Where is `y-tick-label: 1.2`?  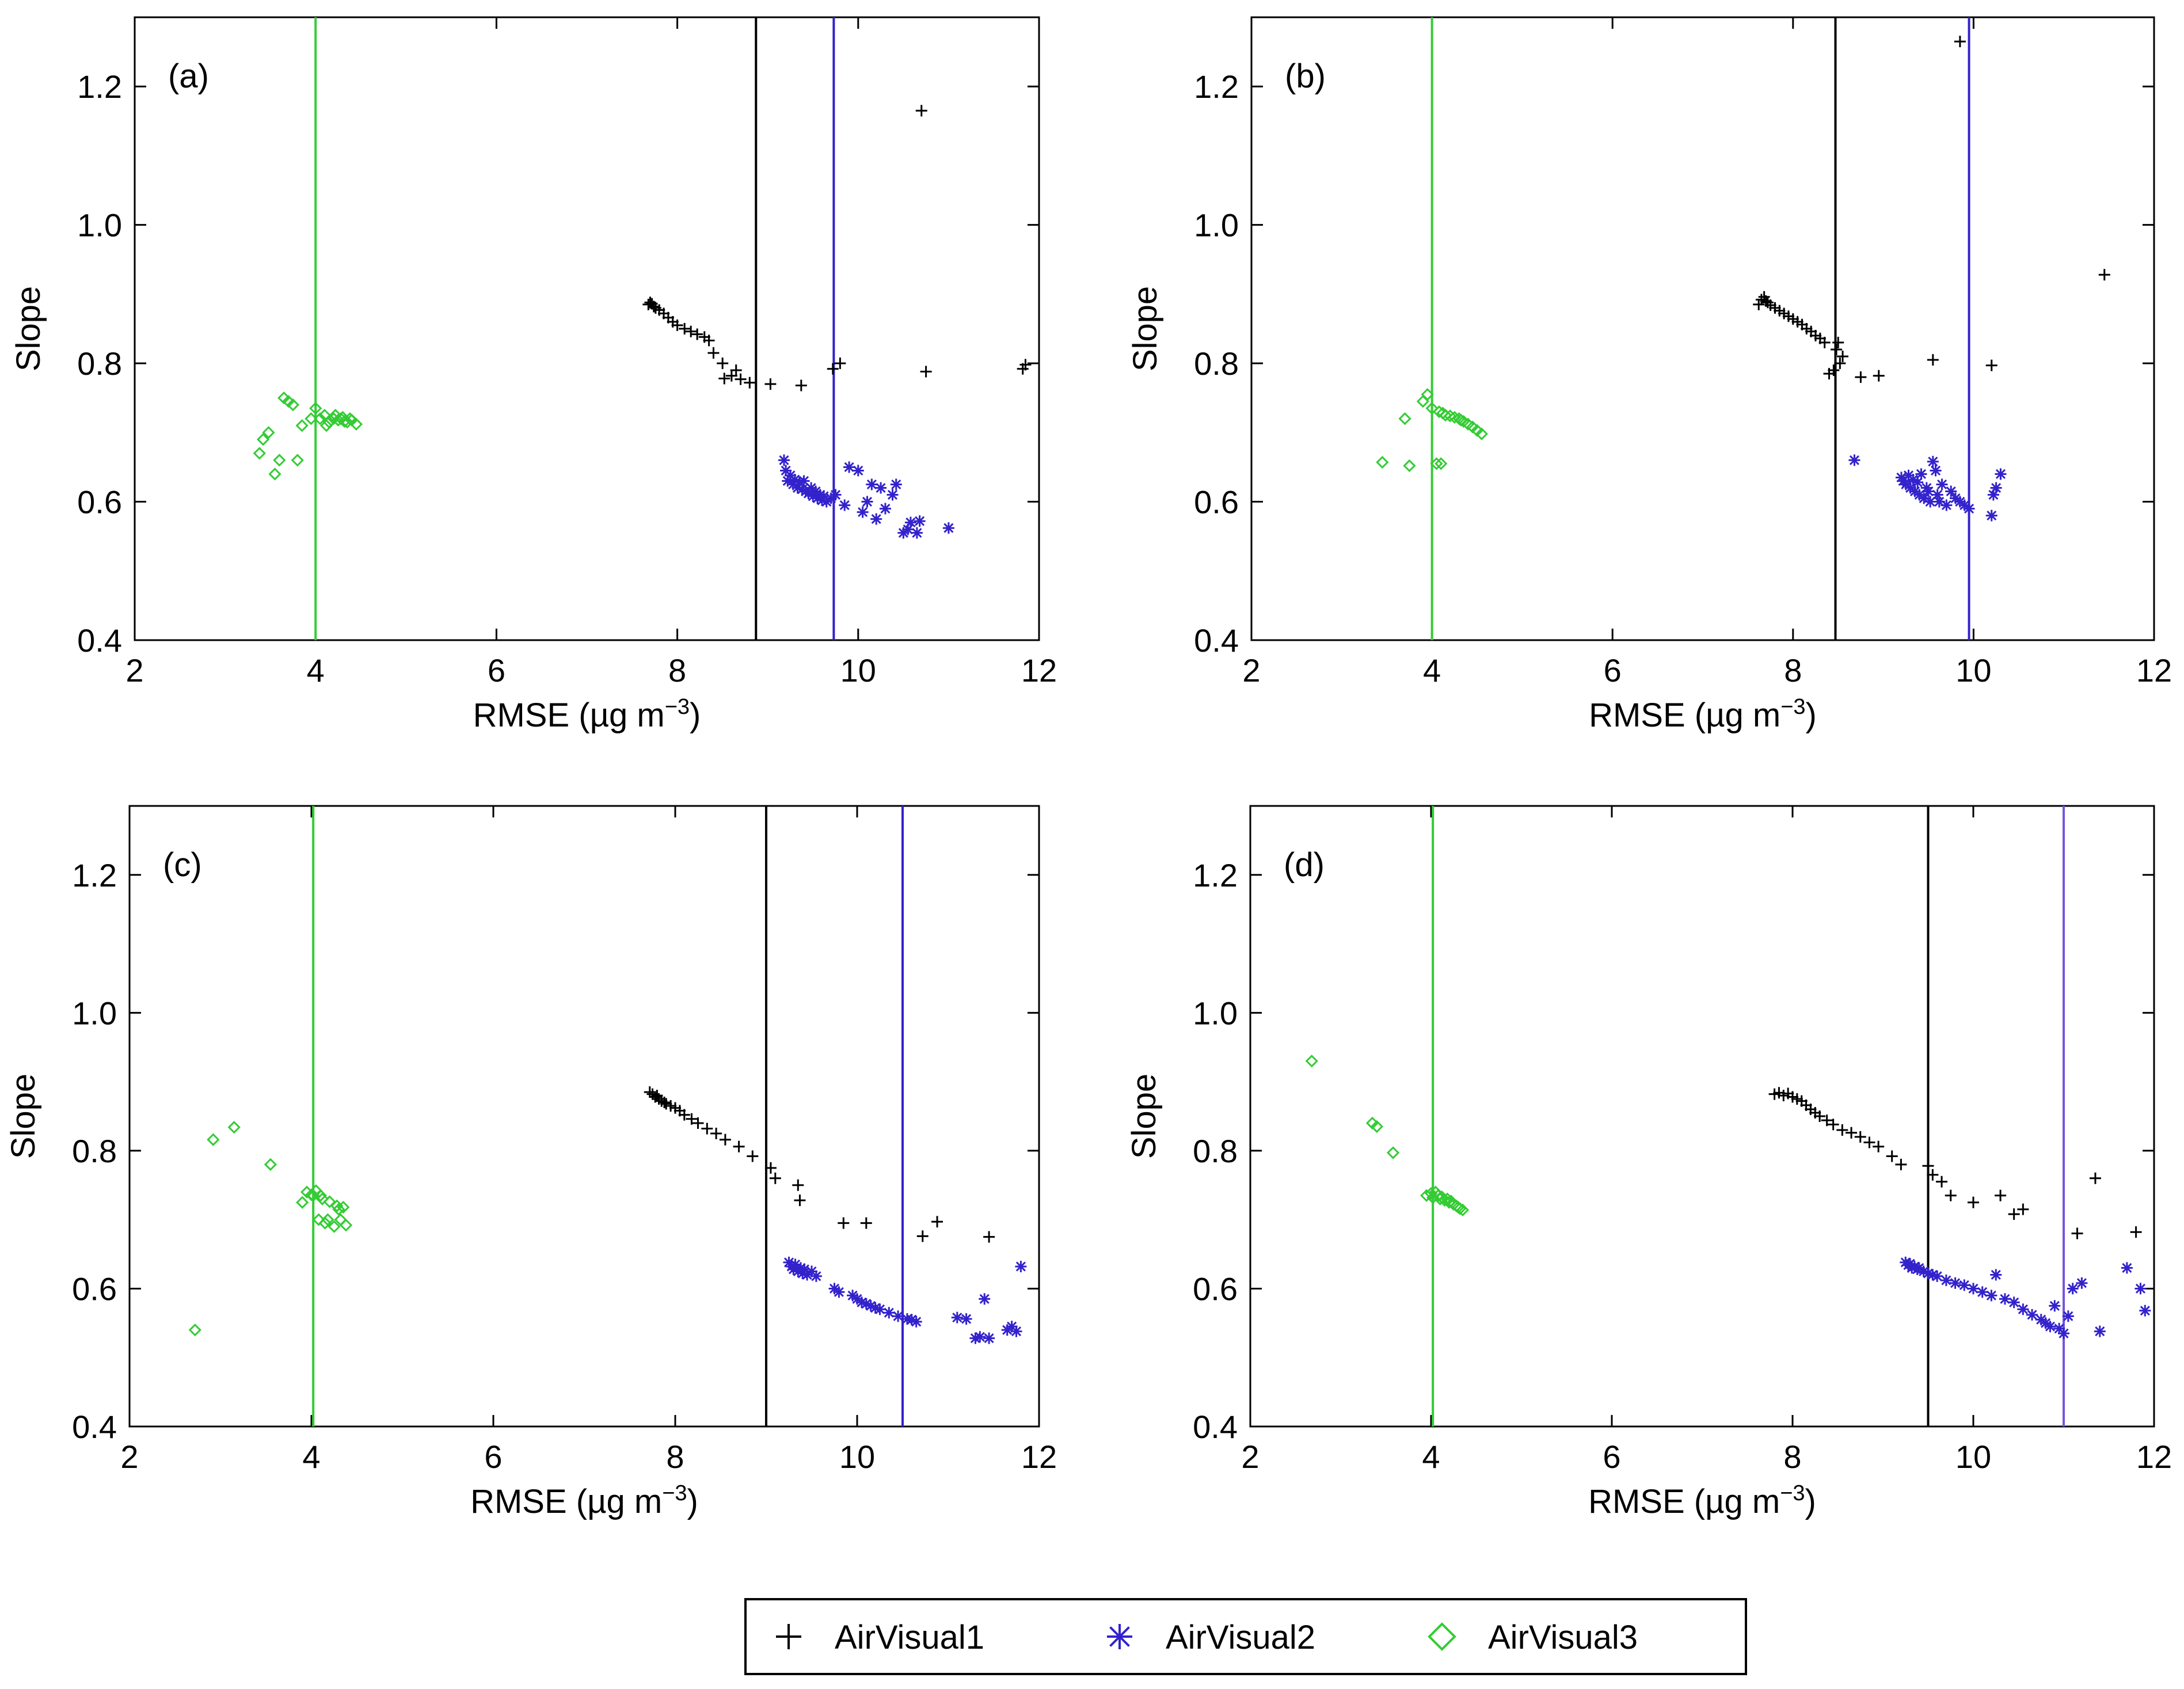 y-tick-label: 1.2 is located at coordinates (1216, 87).